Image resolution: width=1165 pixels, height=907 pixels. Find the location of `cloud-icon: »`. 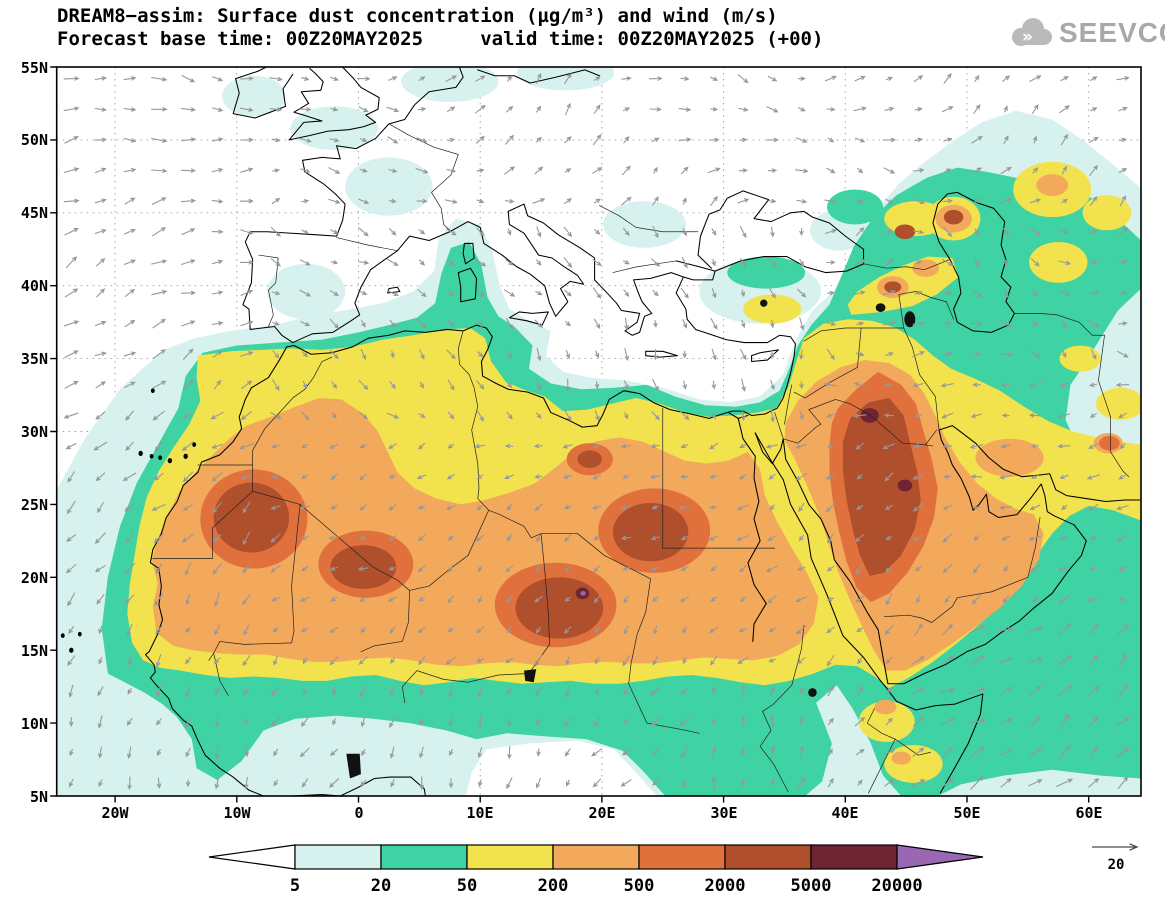

cloud-icon: » is located at coordinates (1032, 32).